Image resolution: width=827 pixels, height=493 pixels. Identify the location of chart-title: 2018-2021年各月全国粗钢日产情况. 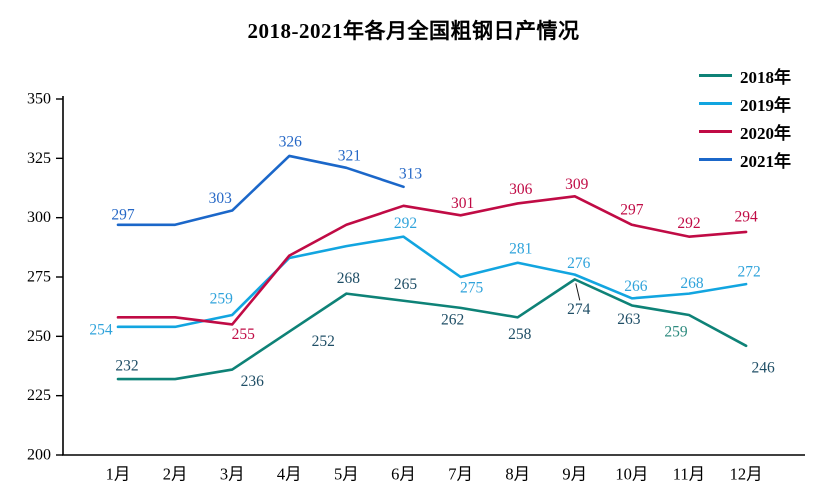
(413, 31).